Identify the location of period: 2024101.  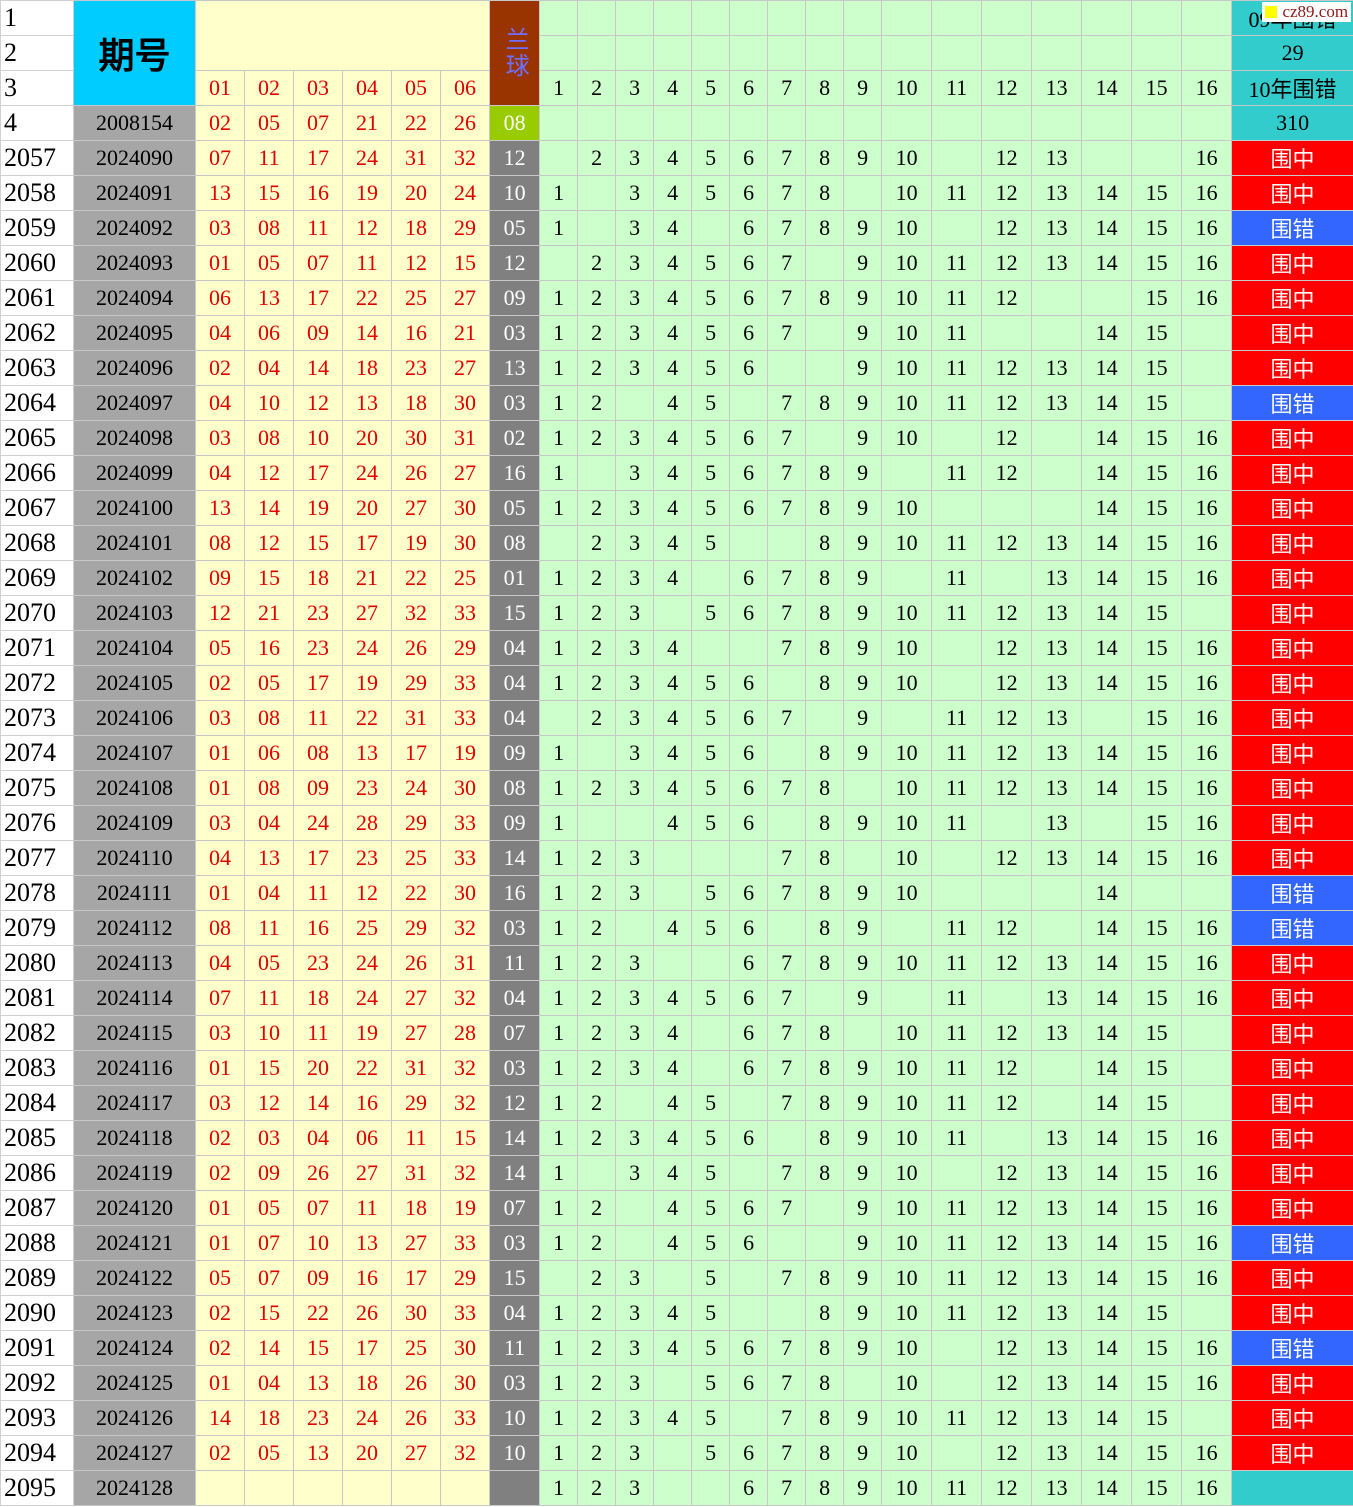
(134, 543).